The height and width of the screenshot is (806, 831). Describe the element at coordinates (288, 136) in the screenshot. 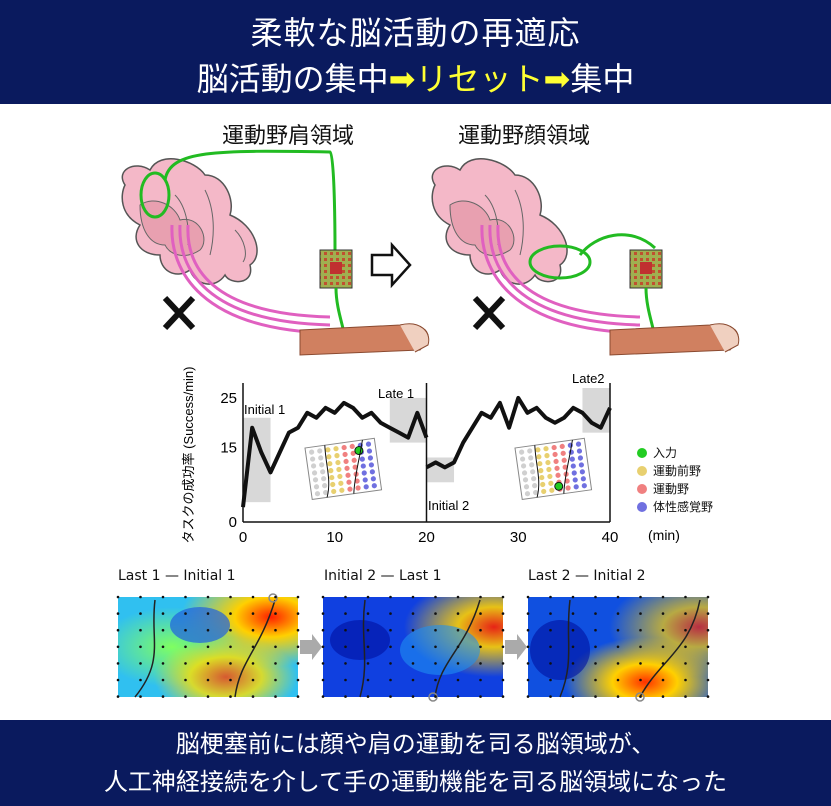

I see `shoulder-region-label: 運動野肩領域` at that location.